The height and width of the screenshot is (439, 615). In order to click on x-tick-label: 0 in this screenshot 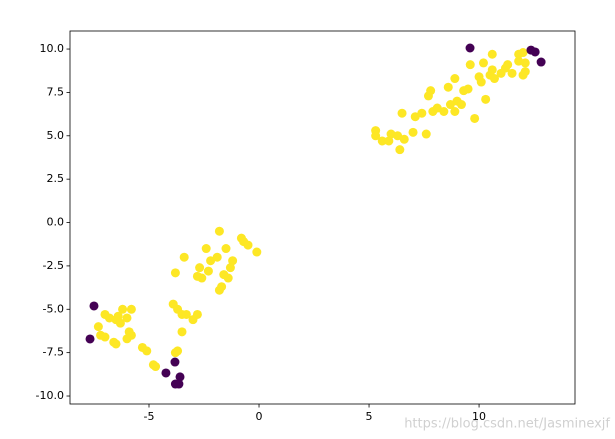, I will do `click(259, 416)`.